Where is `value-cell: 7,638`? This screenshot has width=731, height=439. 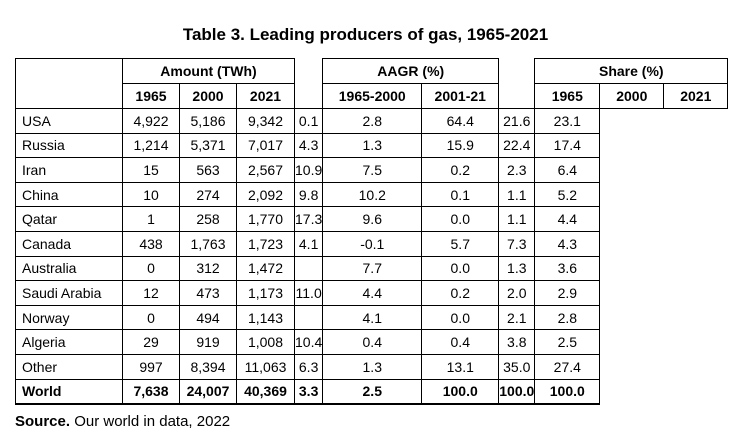 value-cell: 7,638 is located at coordinates (151, 392).